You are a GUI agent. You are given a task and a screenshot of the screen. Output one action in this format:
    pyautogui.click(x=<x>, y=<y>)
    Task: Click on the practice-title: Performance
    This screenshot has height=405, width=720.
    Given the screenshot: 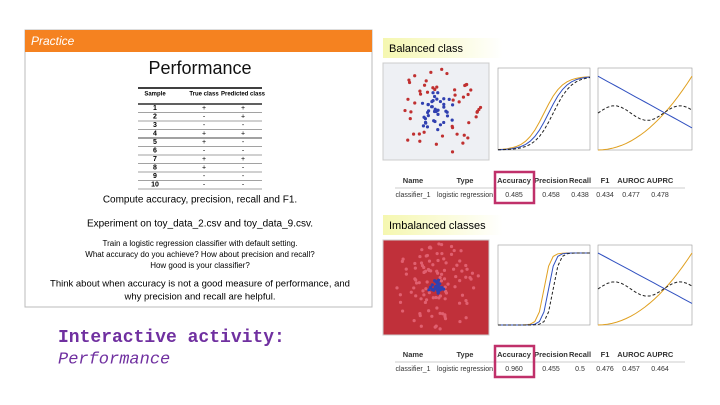 What is the action you would take?
    pyautogui.click(x=199, y=68)
    